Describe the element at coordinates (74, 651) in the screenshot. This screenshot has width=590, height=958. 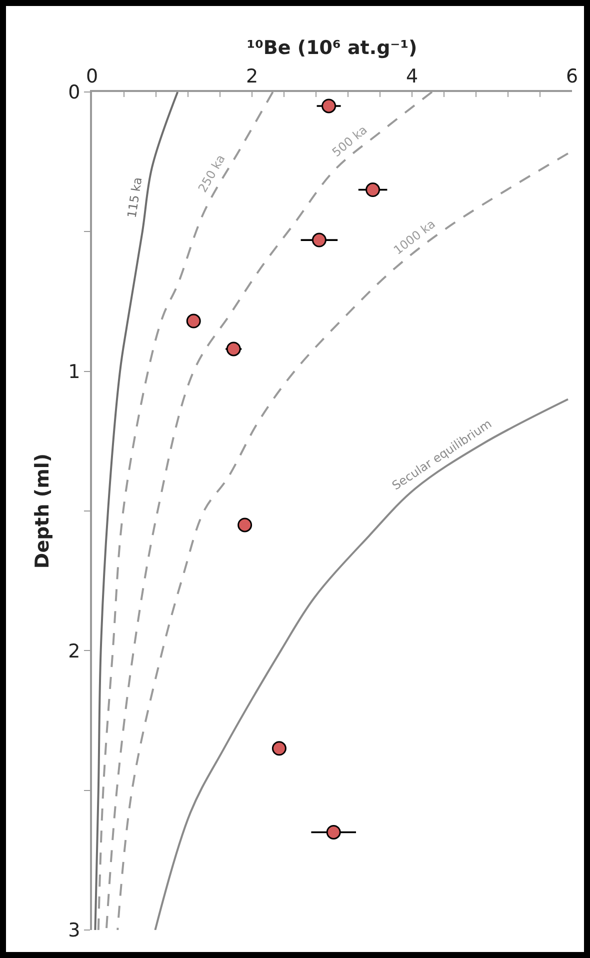
I see `y-tick-label: 2` at that location.